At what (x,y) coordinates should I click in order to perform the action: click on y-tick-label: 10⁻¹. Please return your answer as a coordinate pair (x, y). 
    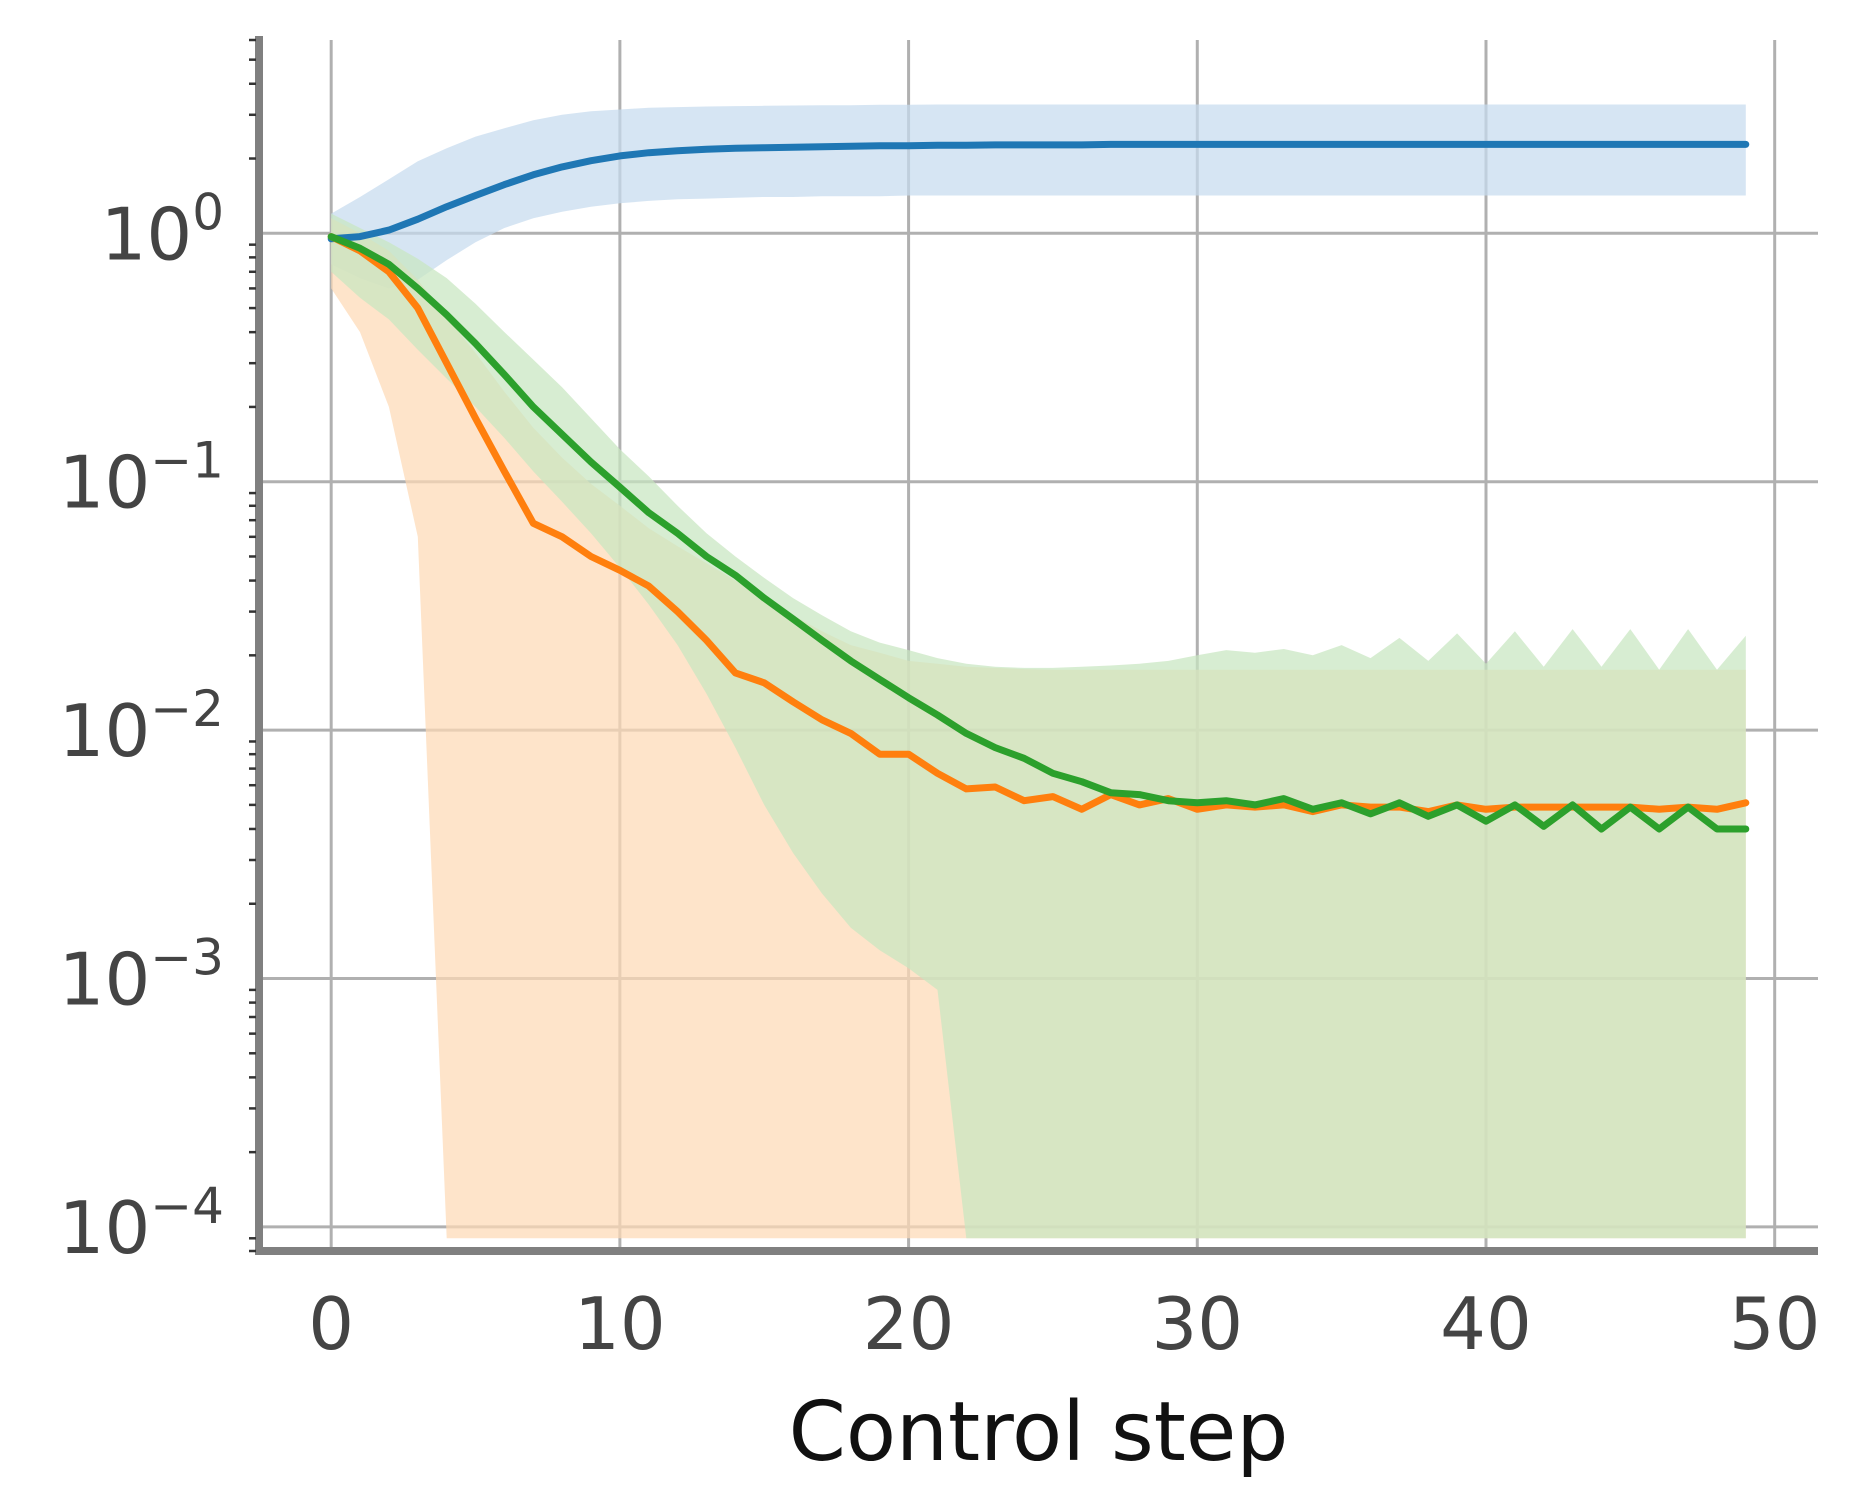
    Looking at the image, I should click on (141, 478).